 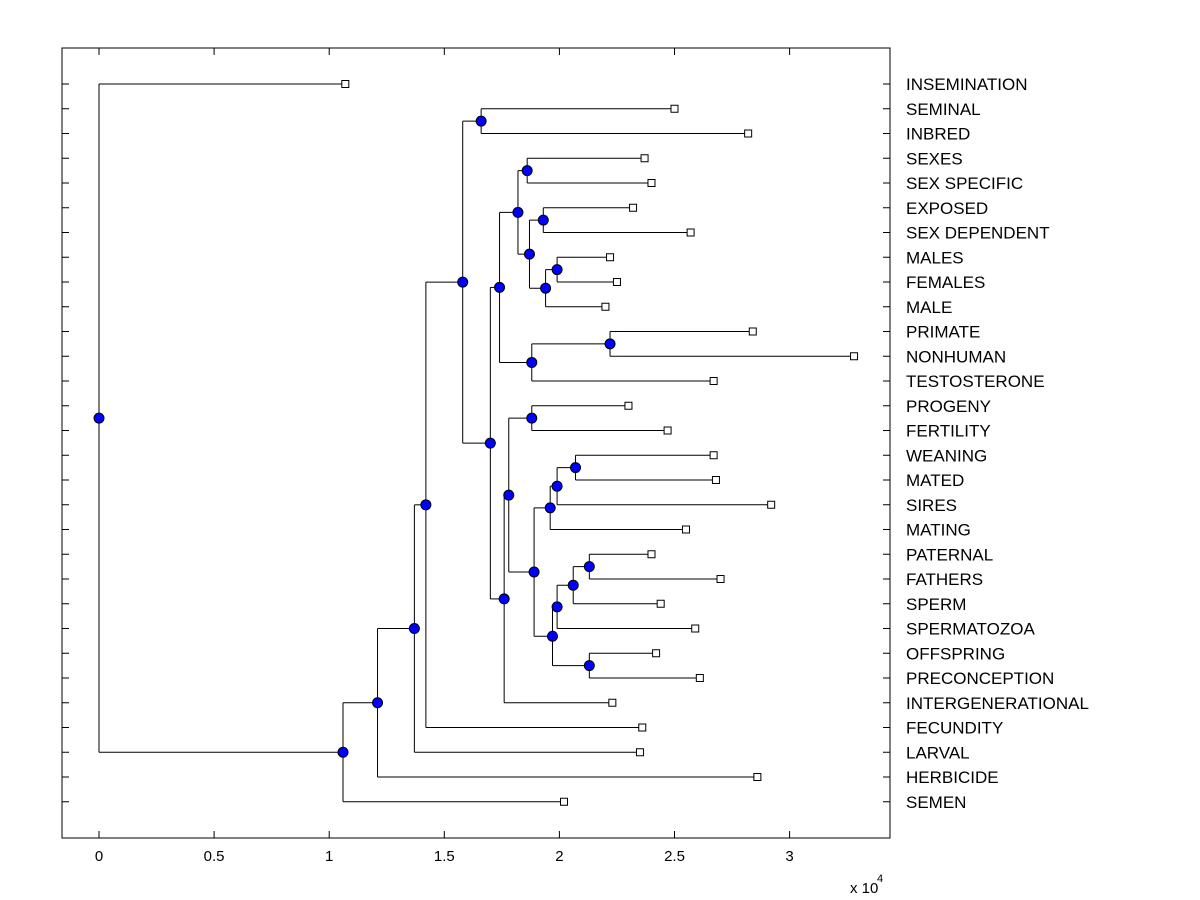 What do you see at coordinates (970, 629) in the screenshot?
I see `leaf-label: SPERMATOZOA` at bounding box center [970, 629].